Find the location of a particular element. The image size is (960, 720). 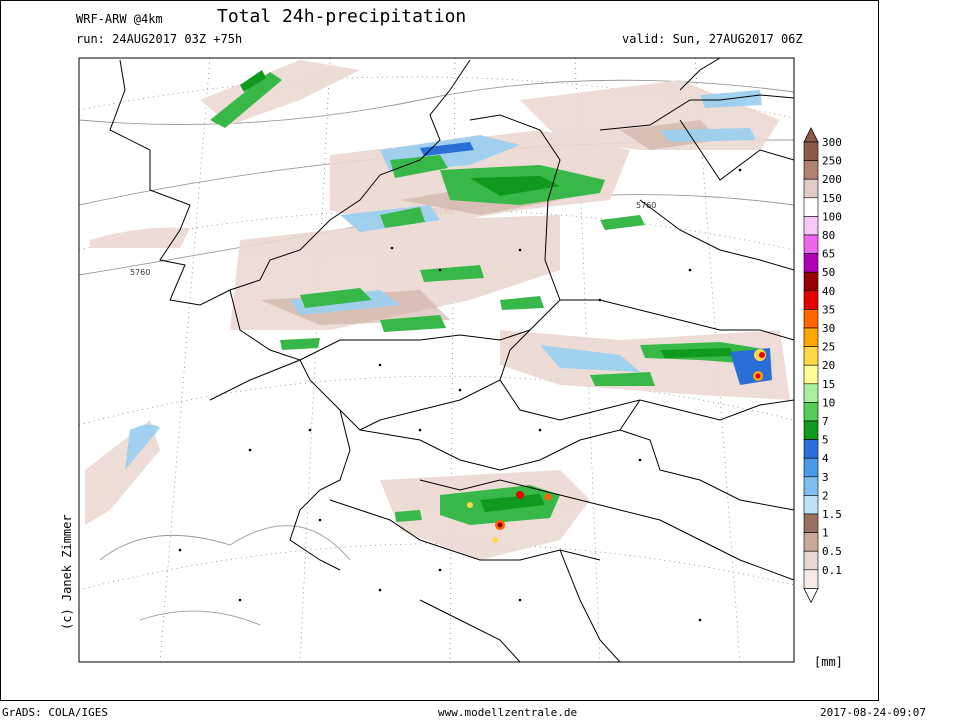

legend-label: 150 is located at coordinates (832, 198).